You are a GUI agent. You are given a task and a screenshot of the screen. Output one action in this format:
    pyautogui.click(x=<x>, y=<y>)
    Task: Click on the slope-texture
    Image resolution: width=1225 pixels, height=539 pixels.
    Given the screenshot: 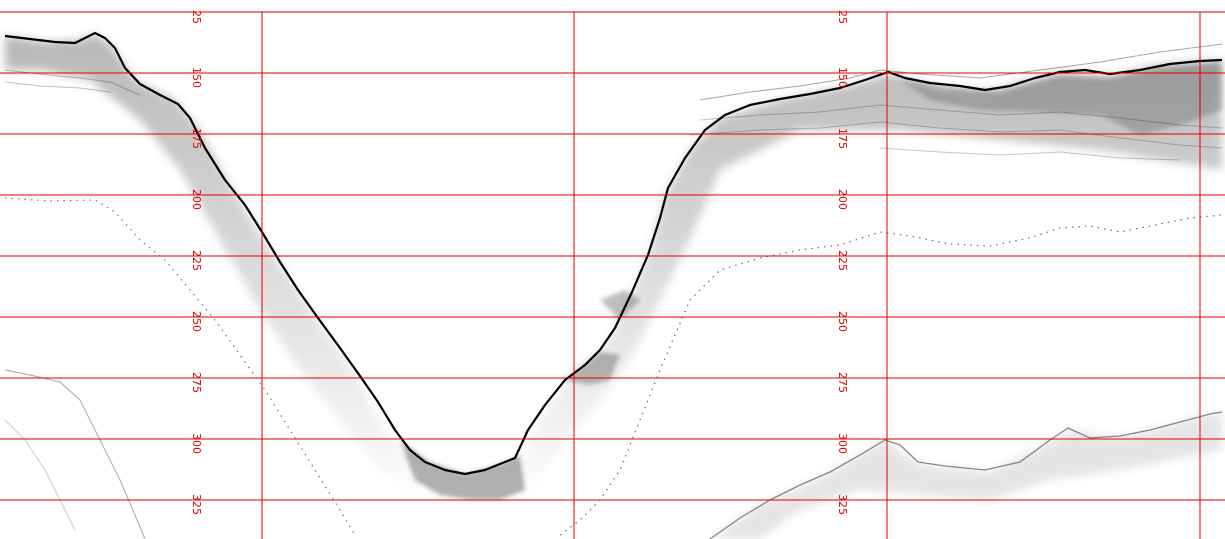 What is the action you would take?
    pyautogui.click(x=602, y=337)
    